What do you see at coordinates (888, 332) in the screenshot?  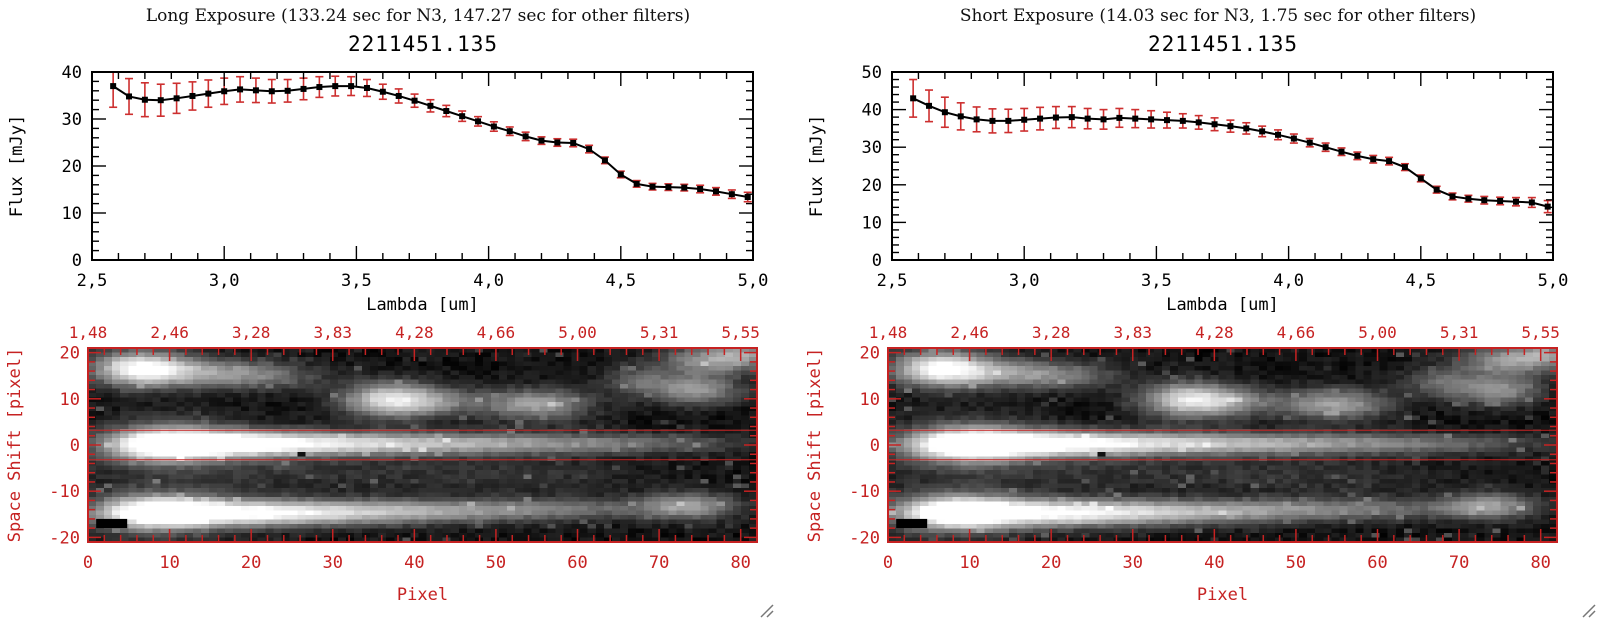 I see `wavelength-top-tick-label: 1,48` at bounding box center [888, 332].